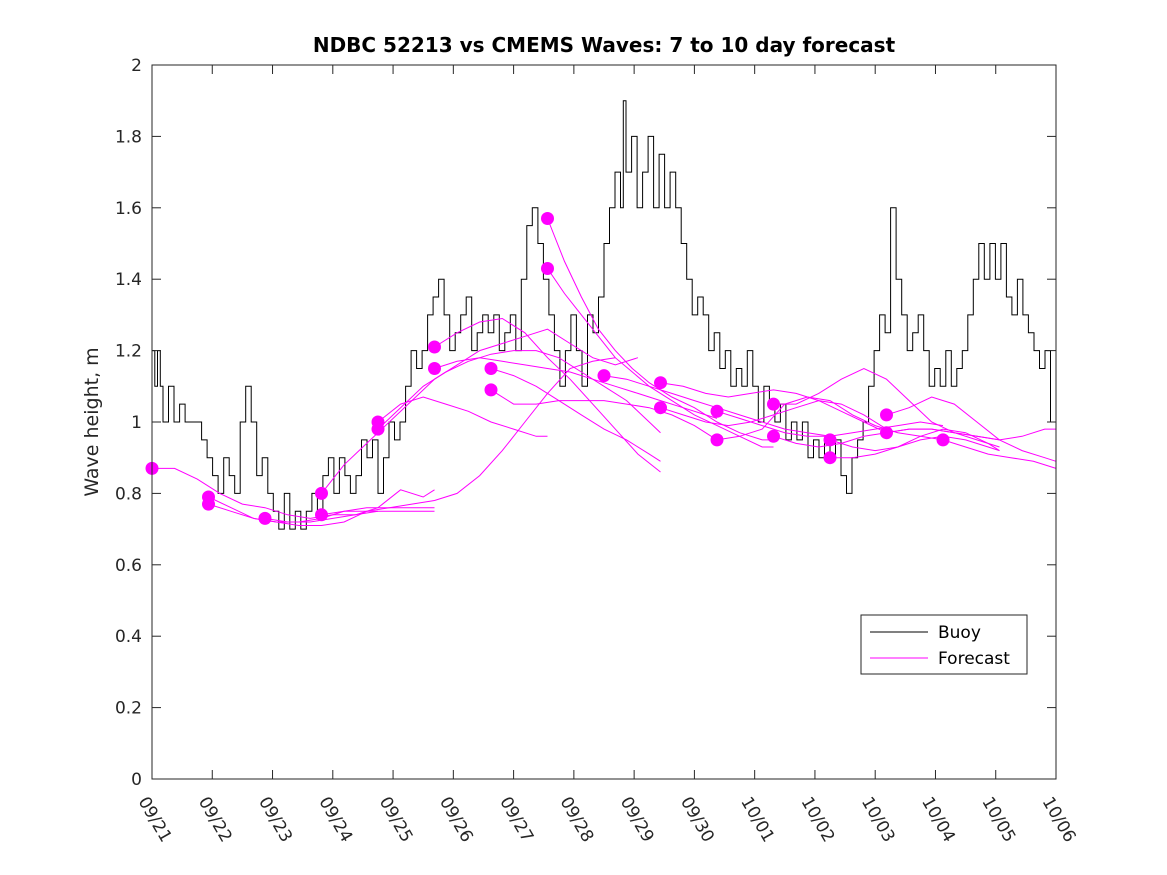 The width and height of the screenshot is (1167, 875). Describe the element at coordinates (136, 66) in the screenshot. I see `y-tick-label: 2` at that location.